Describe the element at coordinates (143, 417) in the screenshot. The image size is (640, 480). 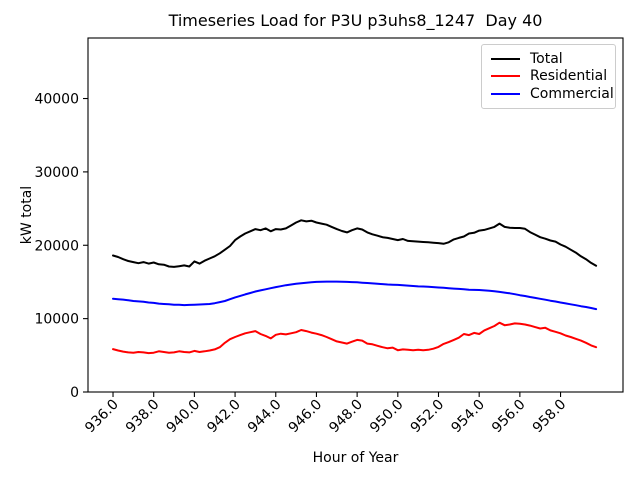
I see `x-tick-label: 938.0` at that location.